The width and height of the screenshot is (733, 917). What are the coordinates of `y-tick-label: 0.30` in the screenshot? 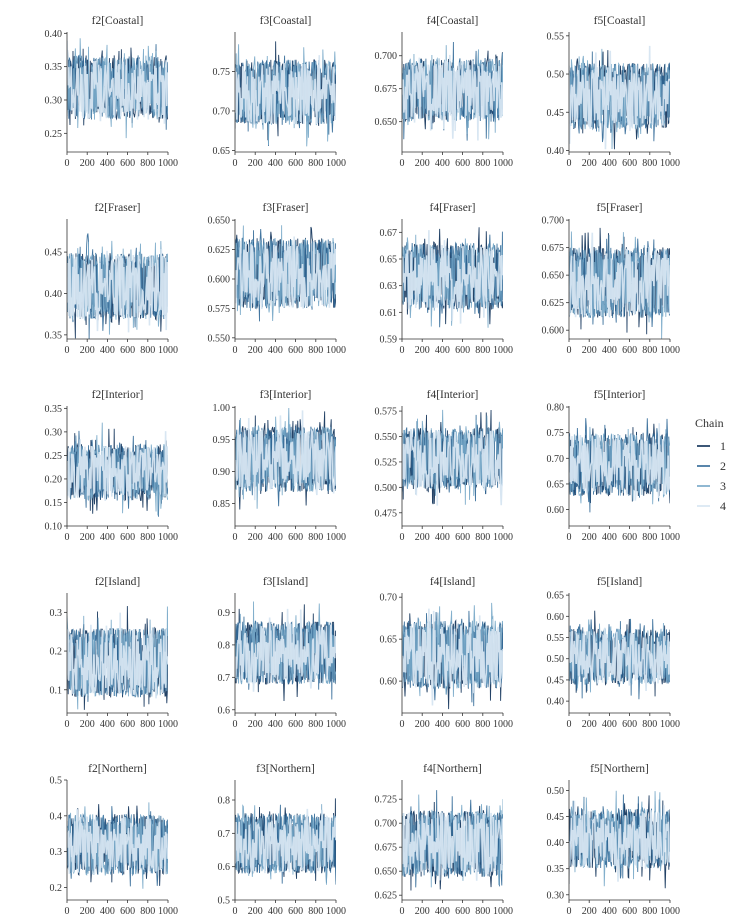 It's located at (556, 895).